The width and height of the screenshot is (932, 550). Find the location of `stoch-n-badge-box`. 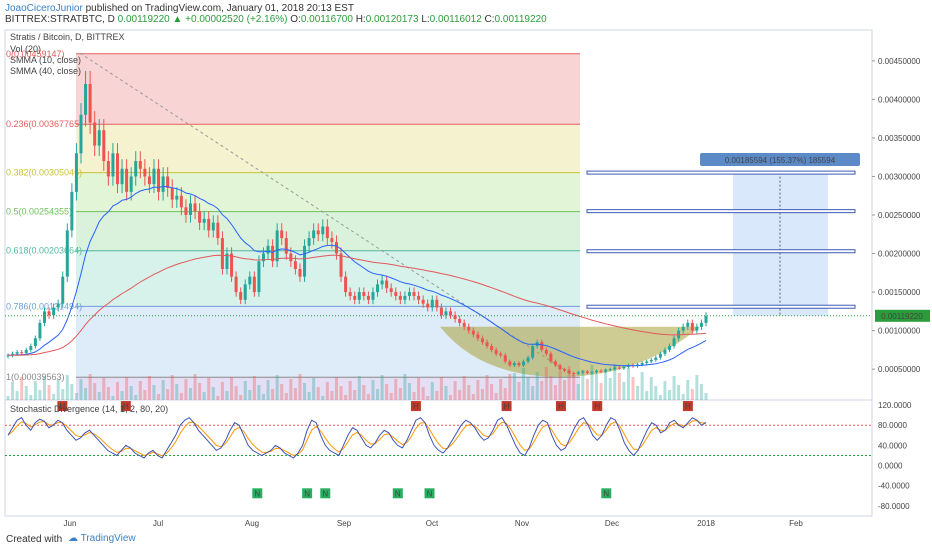

stoch-n-badge-box is located at coordinates (429, 493).